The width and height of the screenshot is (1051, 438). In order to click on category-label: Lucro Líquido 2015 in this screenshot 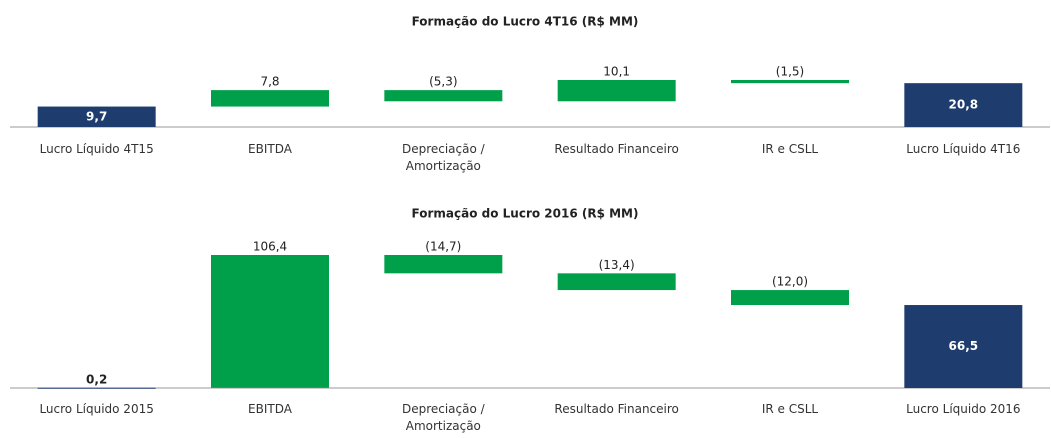, I will do `click(96, 409)`.